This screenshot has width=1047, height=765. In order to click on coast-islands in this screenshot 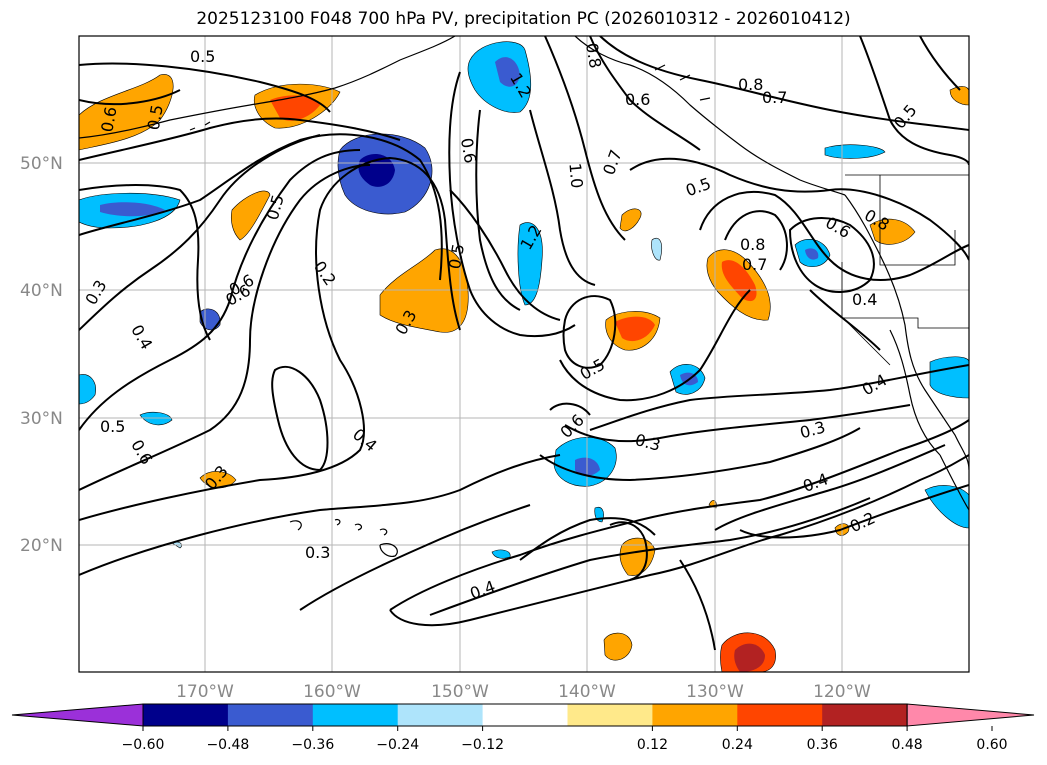, I will do `click(450, 97)`.